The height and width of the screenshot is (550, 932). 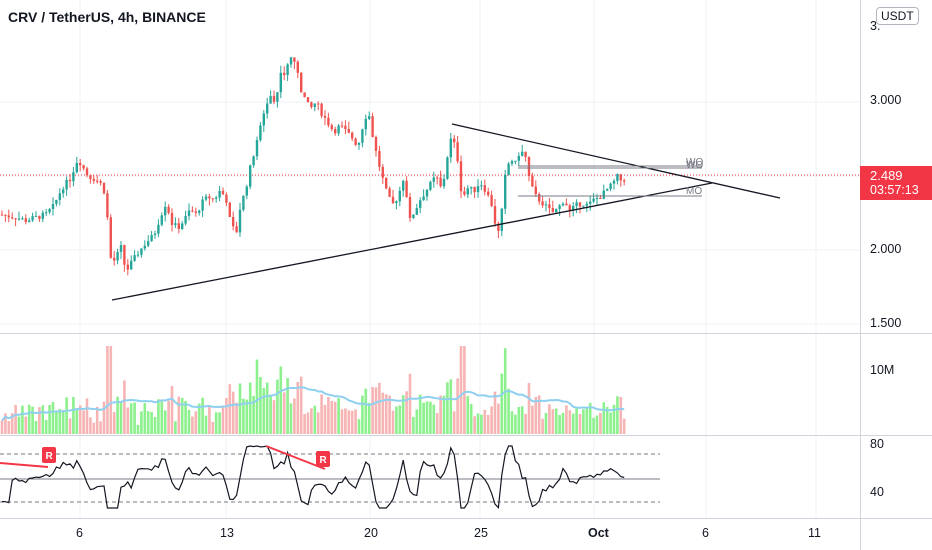 What do you see at coordinates (49, 455) in the screenshot?
I see `rsi-divergence-badge-1: R` at bounding box center [49, 455].